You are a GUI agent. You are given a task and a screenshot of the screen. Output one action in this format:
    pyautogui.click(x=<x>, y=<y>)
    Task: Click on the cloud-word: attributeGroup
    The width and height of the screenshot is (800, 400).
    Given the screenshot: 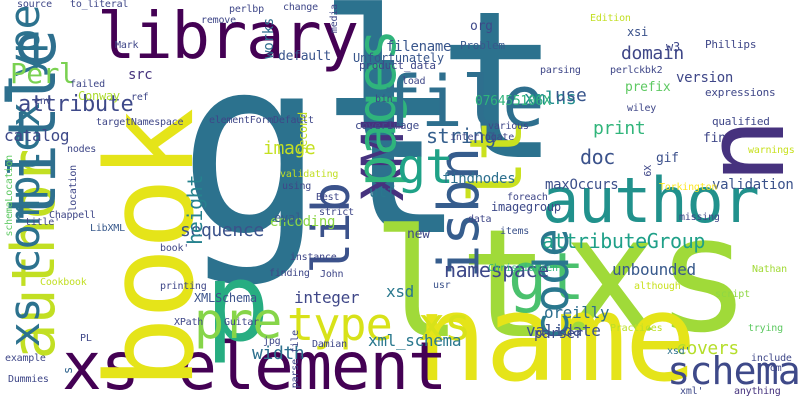 What is the action you would take?
    pyautogui.click(x=623, y=241)
    